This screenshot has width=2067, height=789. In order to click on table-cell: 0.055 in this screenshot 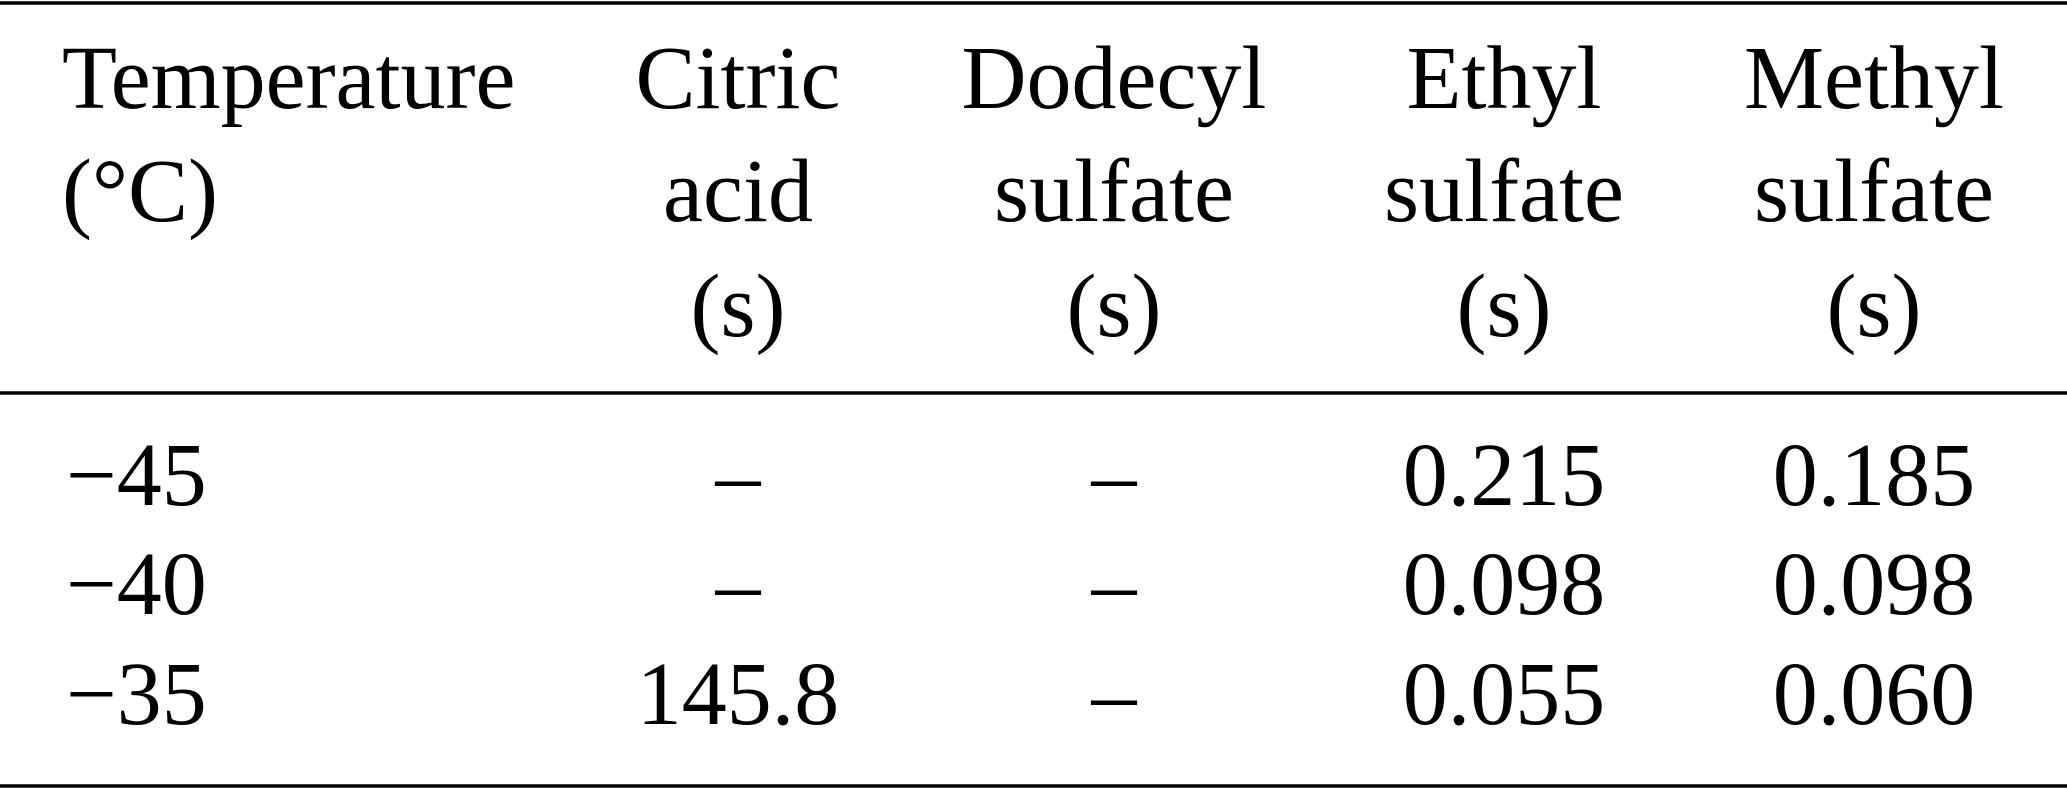, I will do `click(1504, 694)`.